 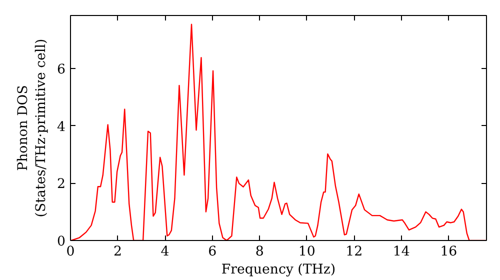 What do you see at coordinates (61, 184) in the screenshot?
I see `y-tick-label: 2` at bounding box center [61, 184].